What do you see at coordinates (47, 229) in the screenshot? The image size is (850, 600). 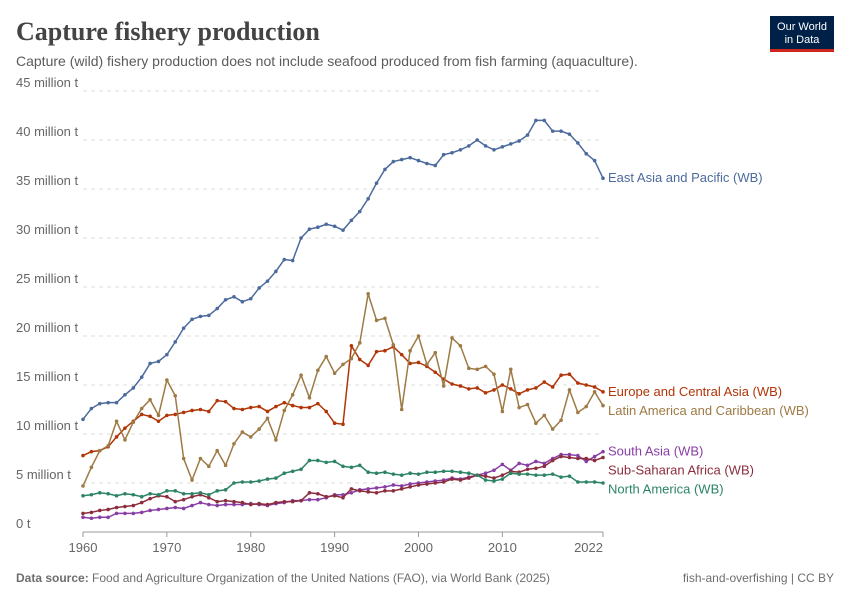 I see `y-tick-label: 30 million t` at bounding box center [47, 229].